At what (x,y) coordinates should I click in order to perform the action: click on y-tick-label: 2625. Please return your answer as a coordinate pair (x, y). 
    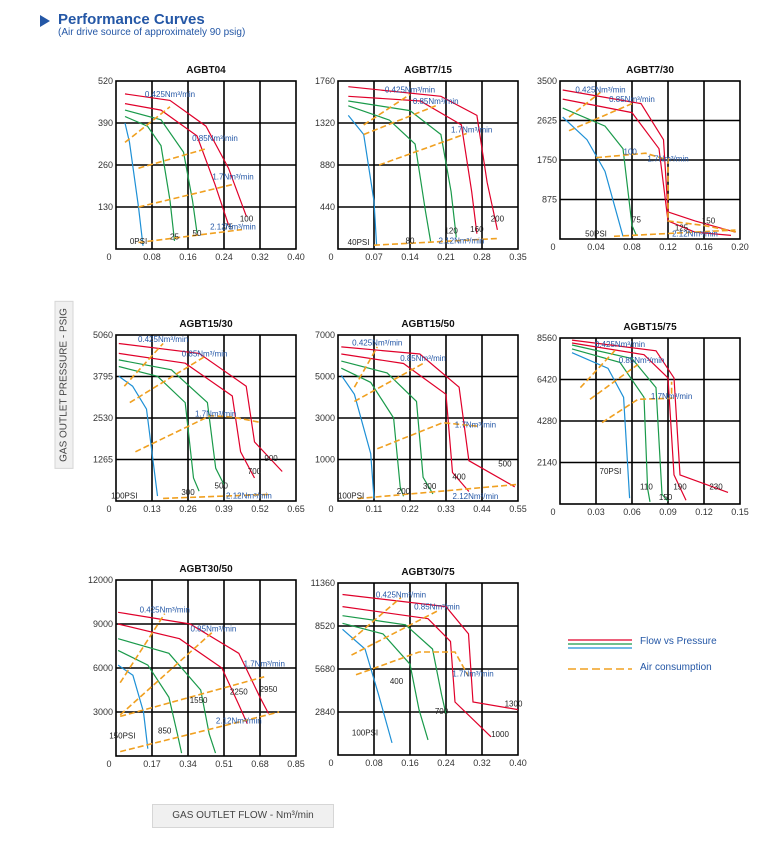
    Looking at the image, I should click on (547, 121).